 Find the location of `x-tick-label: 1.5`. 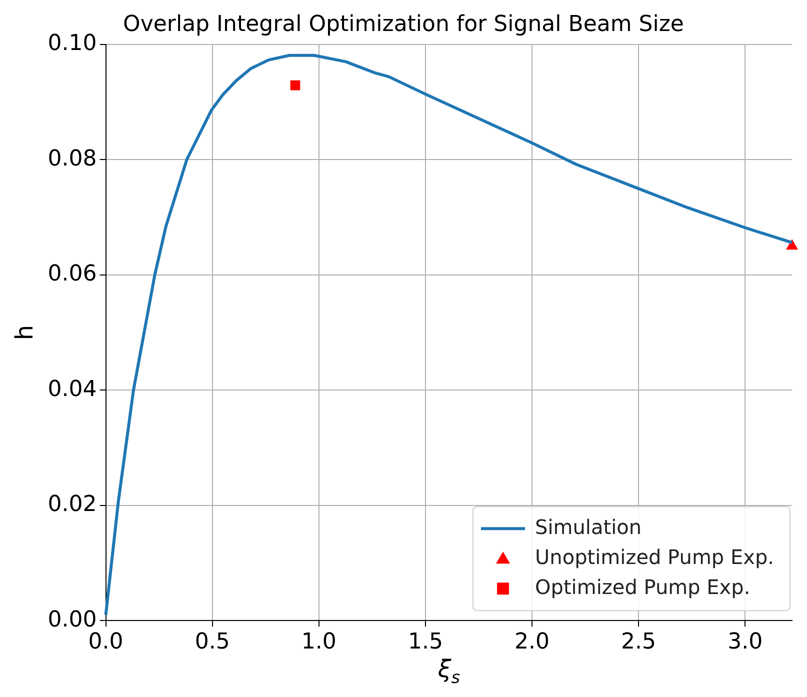

x-tick-label: 1.5 is located at coordinates (425, 642).